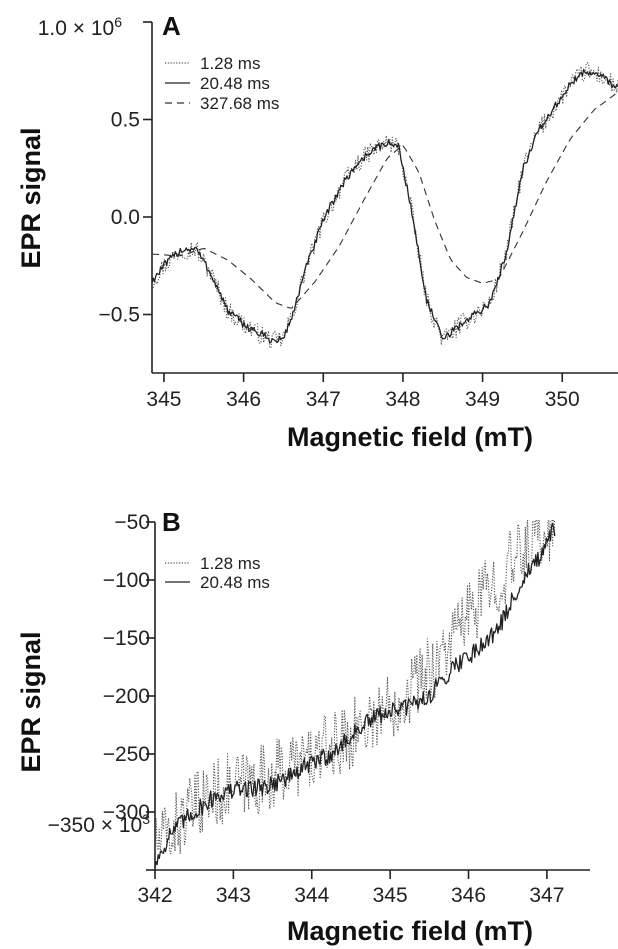 This screenshot has height=949, width=618. Describe the element at coordinates (171, 522) in the screenshot. I see `panel-b-label: B` at that location.